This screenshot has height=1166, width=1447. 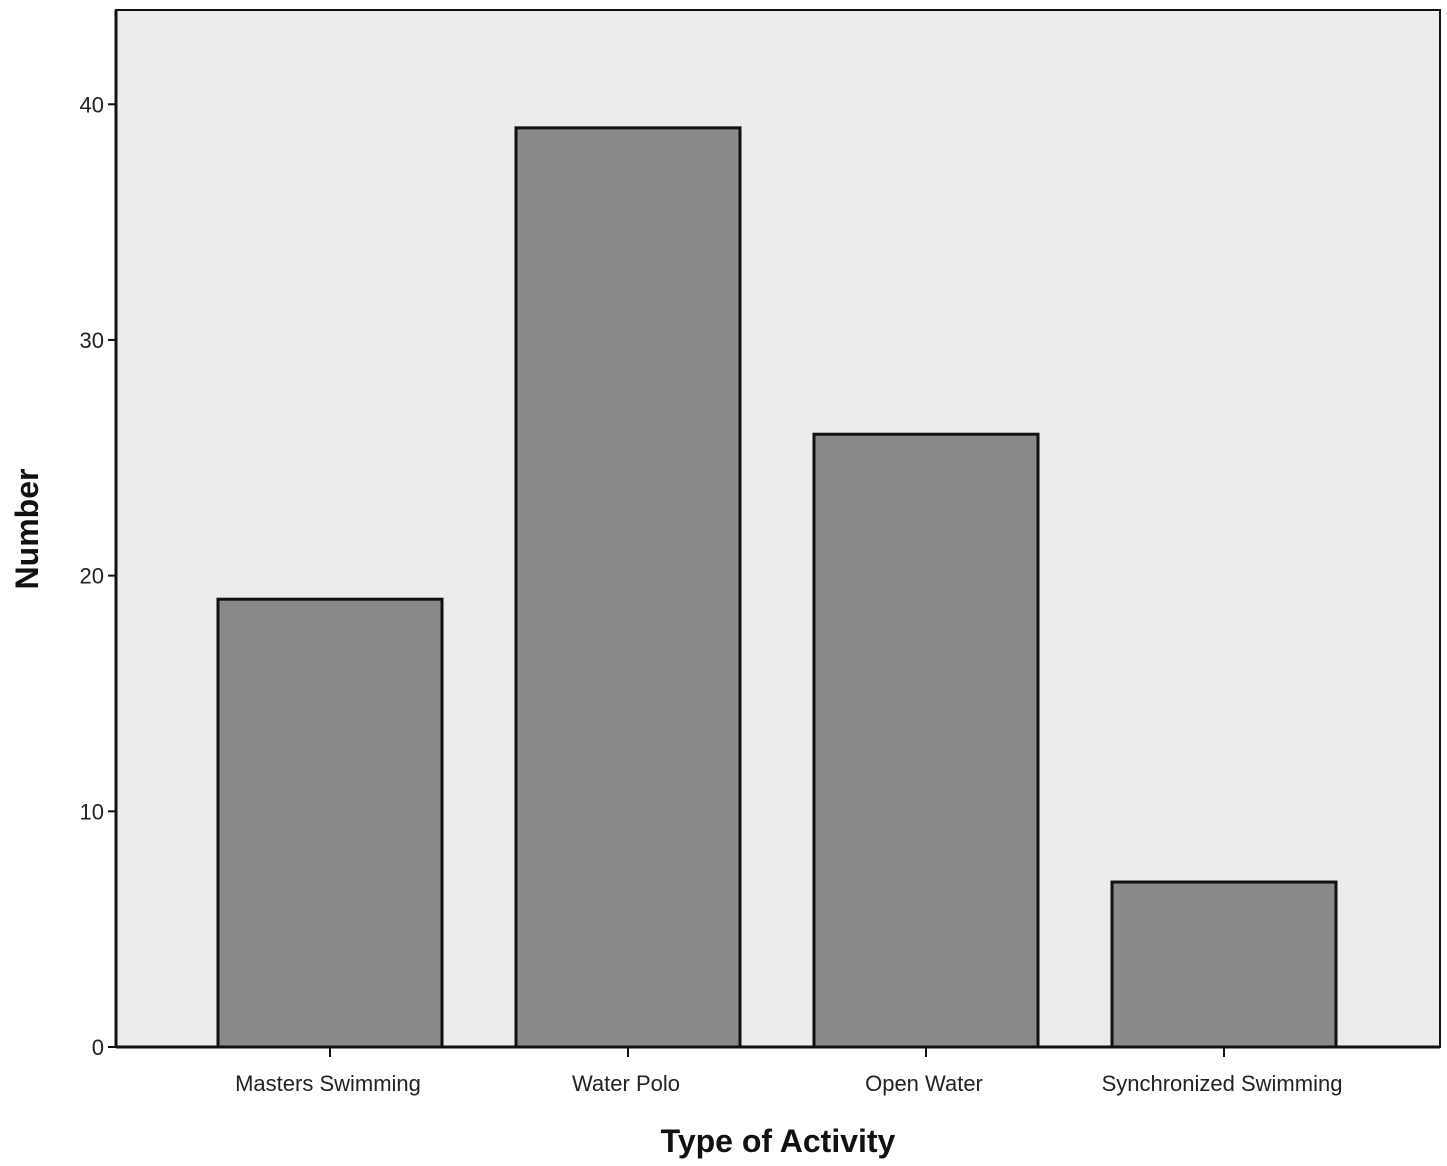 I want to click on y-tick-label: 30, so click(x=92, y=340).